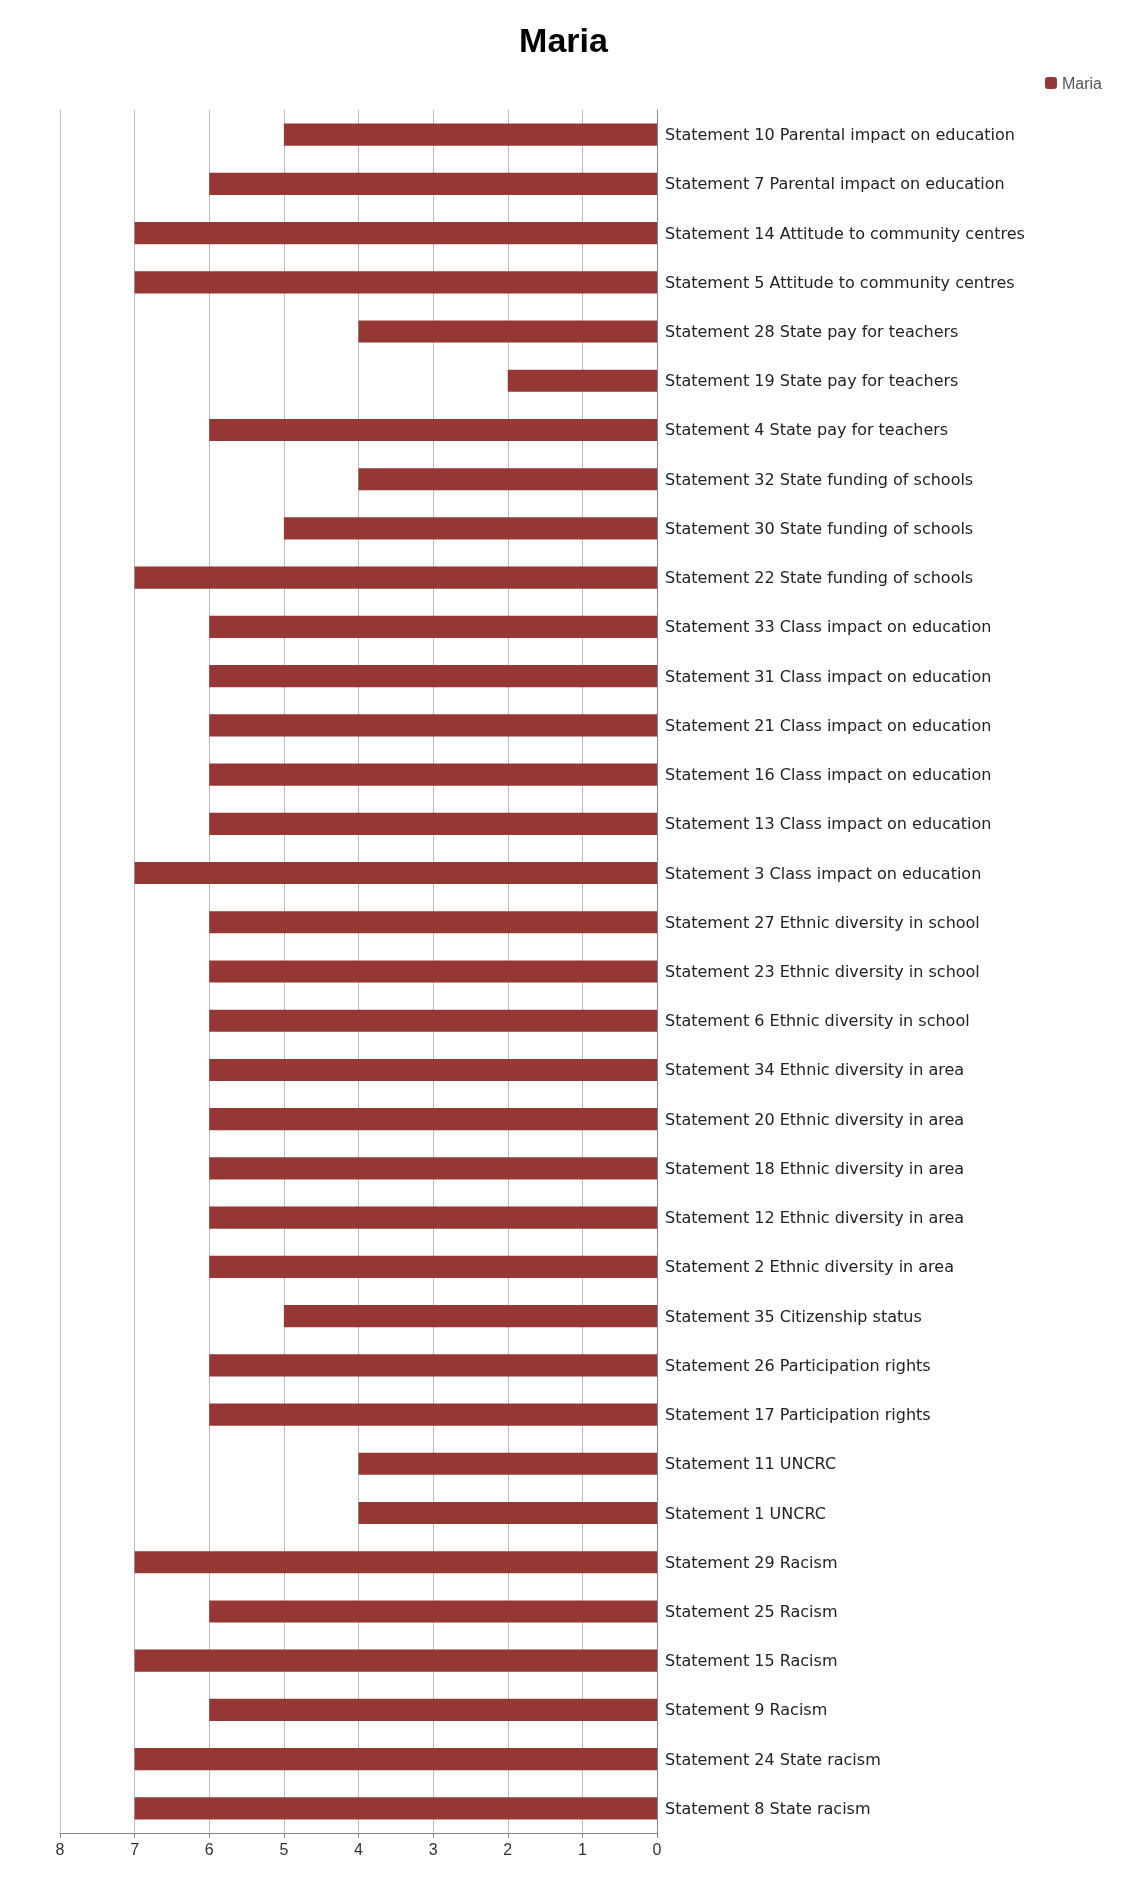 The width and height of the screenshot is (1127, 1893). What do you see at coordinates (751, 1661) in the screenshot?
I see `y-tick-label: Statement 15 Racism` at bounding box center [751, 1661].